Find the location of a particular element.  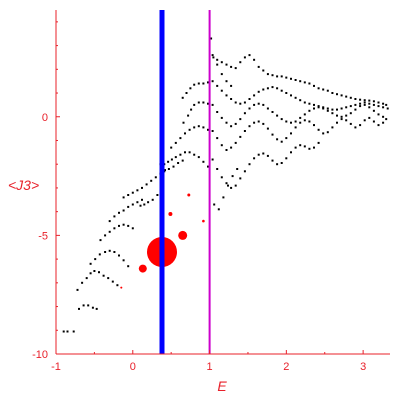

y-axis-title: <J3> is located at coordinates (23, 185).